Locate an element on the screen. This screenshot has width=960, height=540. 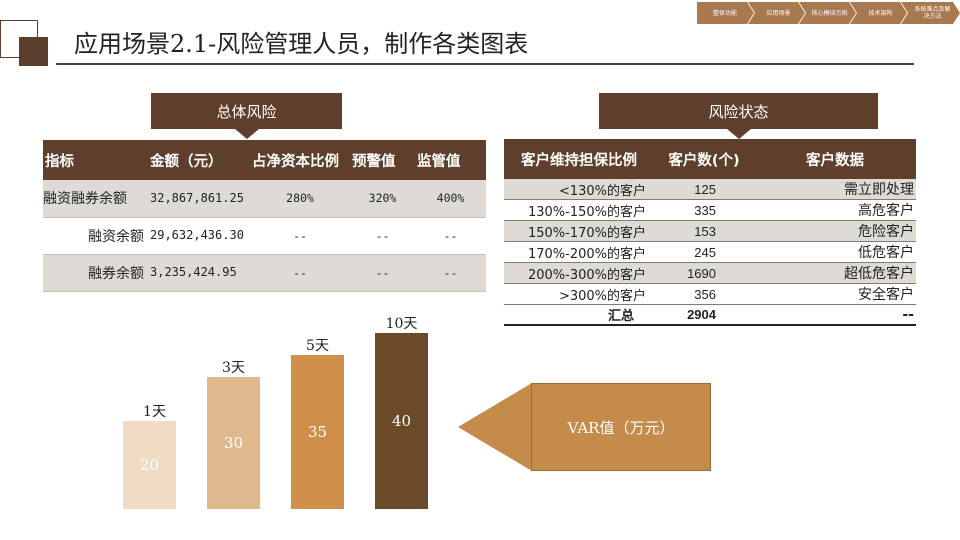
table-row: 130%-150%的客户 335 高危客户 is located at coordinates (710, 210).